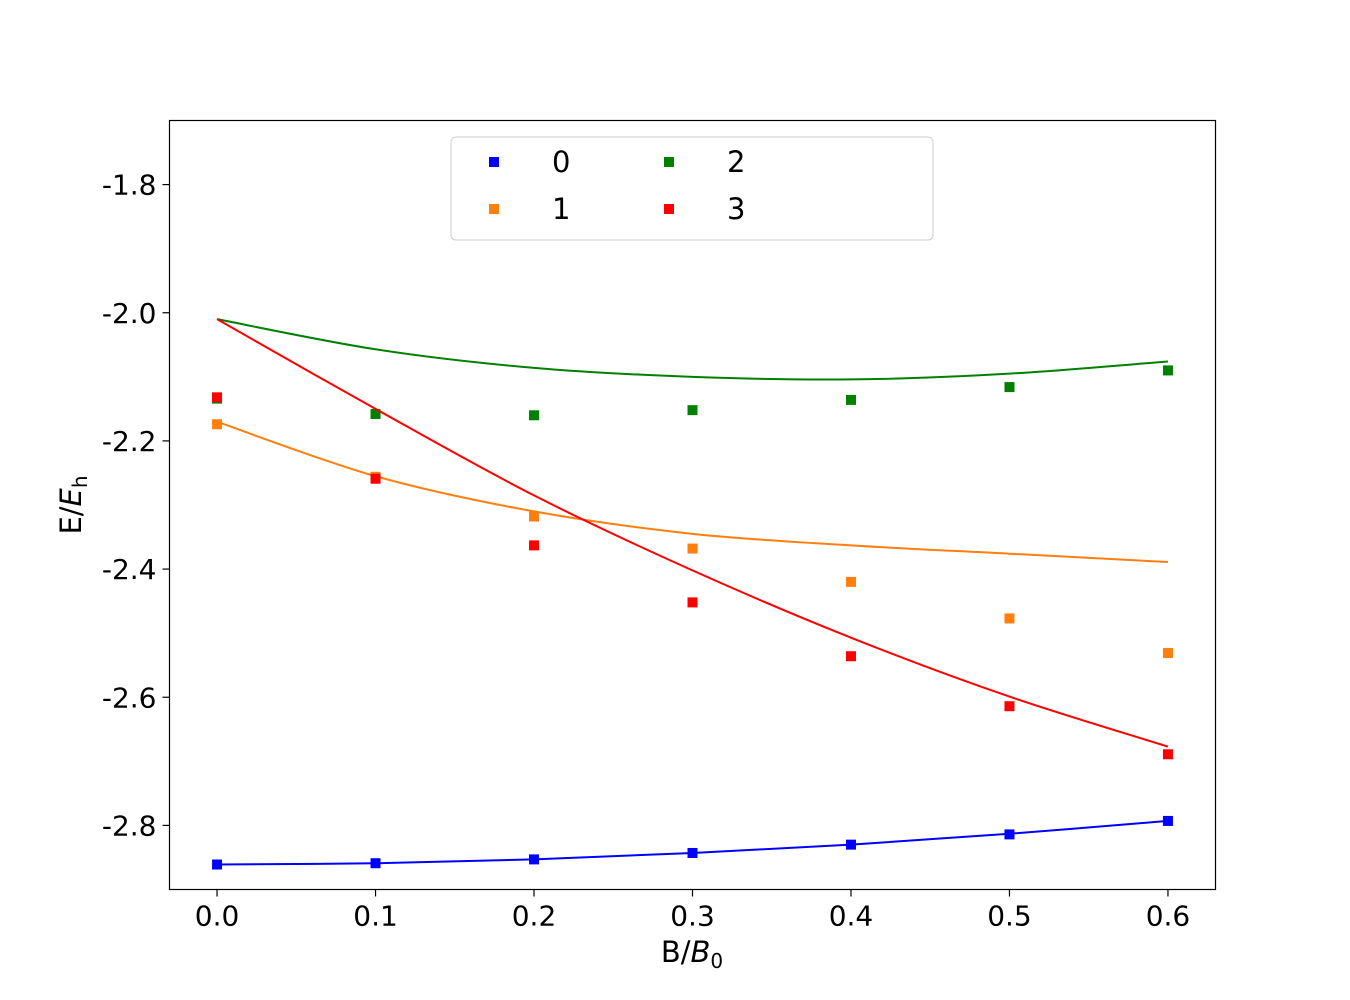 This screenshot has height=1000, width=1350. Describe the element at coordinates (534, 916) in the screenshot. I see `x-tick-label: 0.2` at that location.